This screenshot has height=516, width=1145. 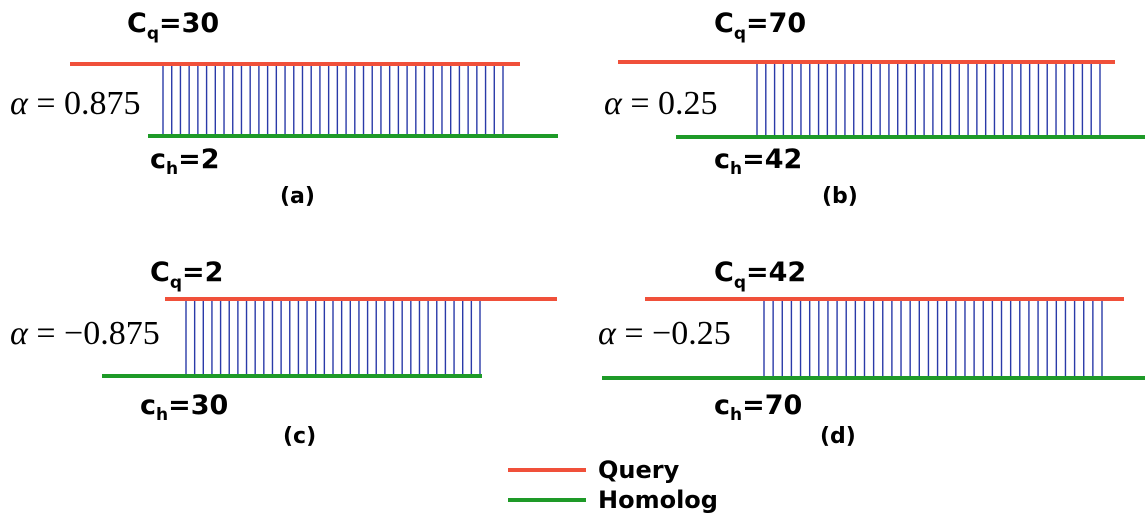 What do you see at coordinates (639, 470) in the screenshot?
I see `legend-query-label: Query` at bounding box center [639, 470].